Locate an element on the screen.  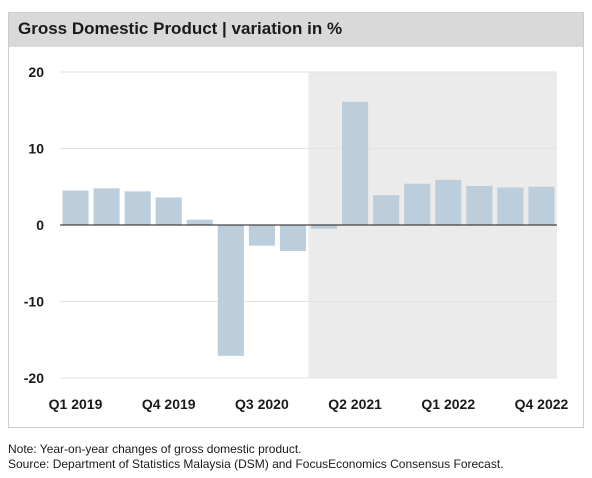
chart-title: Gross Domestic Product | variation in % is located at coordinates (180, 28).